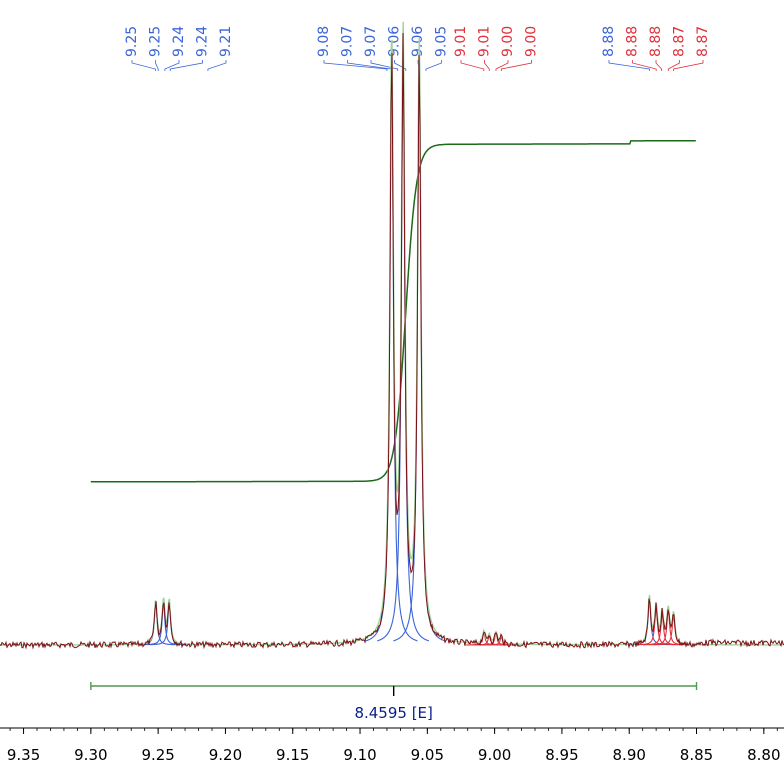 The height and width of the screenshot is (769, 784). What do you see at coordinates (442, 41) in the screenshot?
I see `peak-label: 9.05` at bounding box center [442, 41].